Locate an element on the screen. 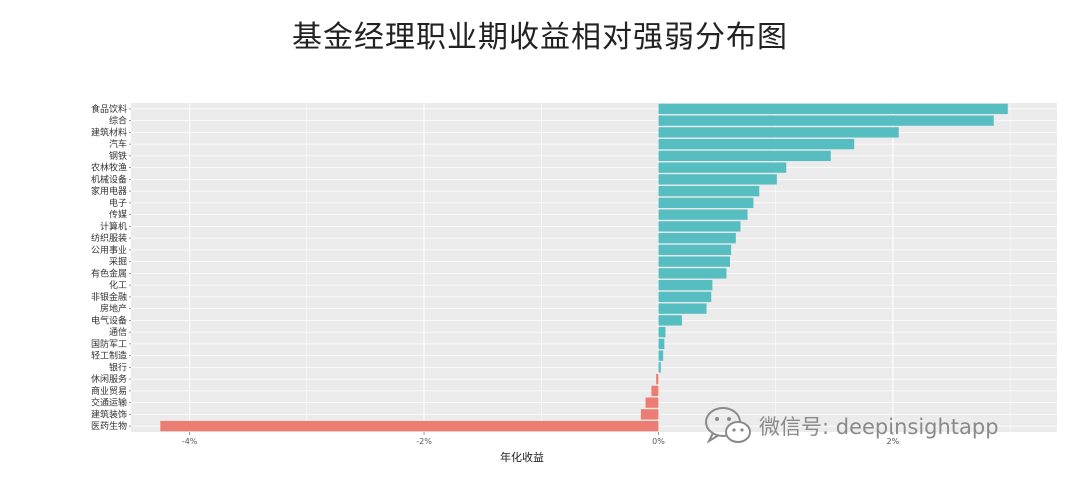 Image resolution: width=1080 pixels, height=477 pixels. x-axis-title: 年化收益 is located at coordinates (522, 457).